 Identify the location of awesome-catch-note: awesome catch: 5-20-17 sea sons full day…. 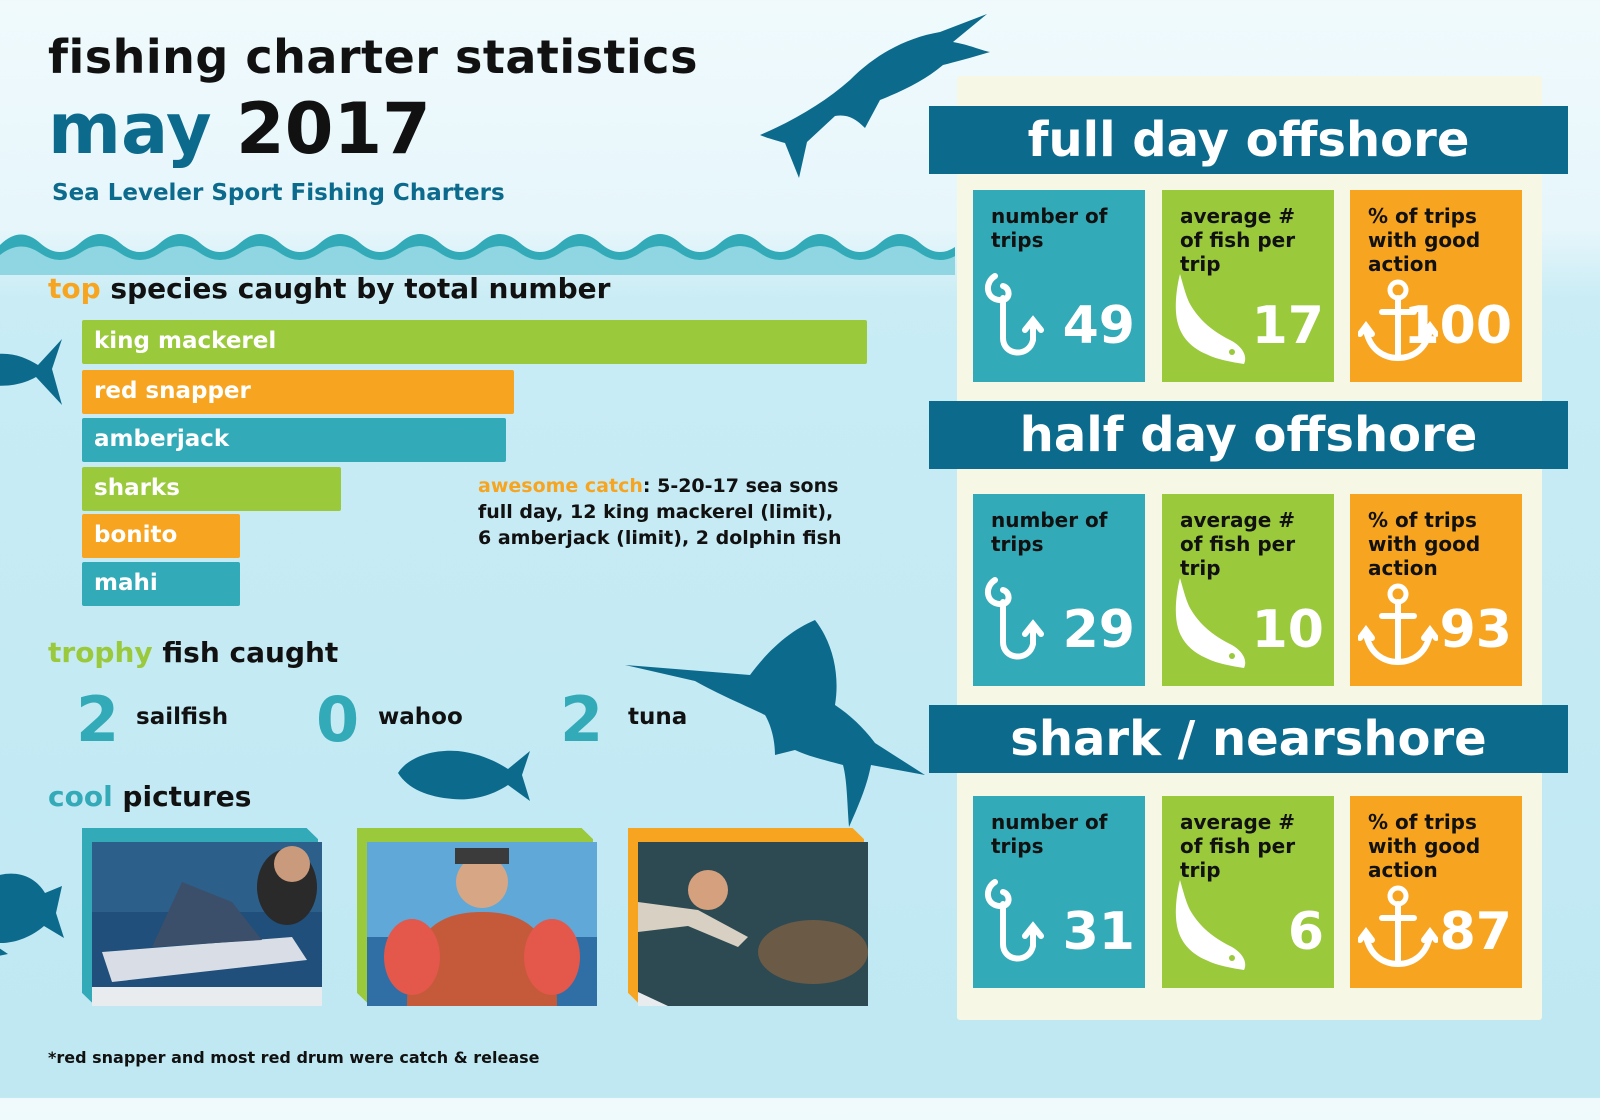
(660, 512).